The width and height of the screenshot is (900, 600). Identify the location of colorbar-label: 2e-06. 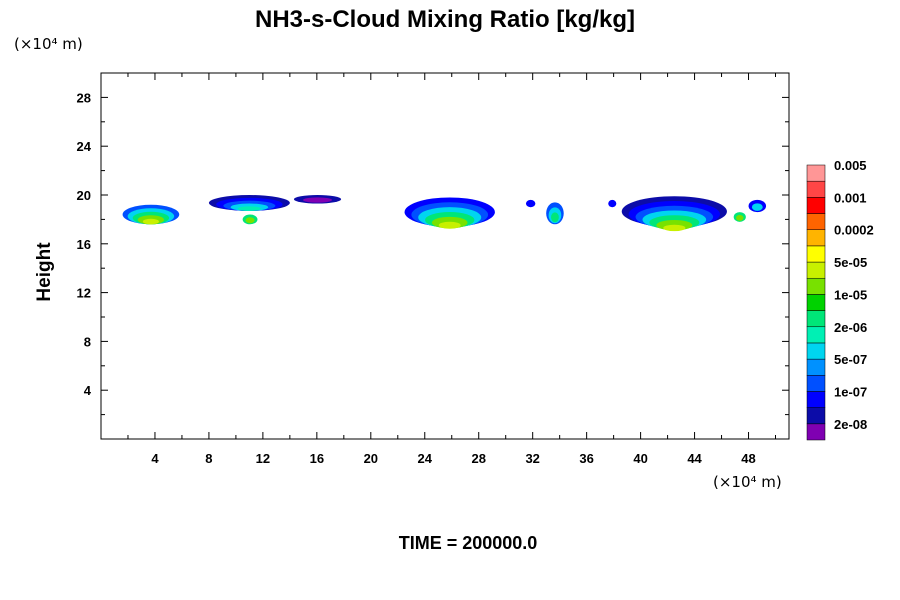
(850, 327).